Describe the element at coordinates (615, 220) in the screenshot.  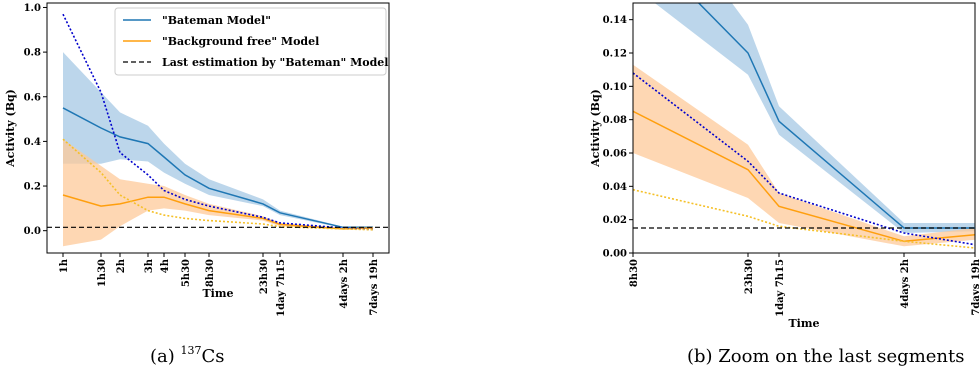
I see `b-ytick-label-1: 0.02` at that location.